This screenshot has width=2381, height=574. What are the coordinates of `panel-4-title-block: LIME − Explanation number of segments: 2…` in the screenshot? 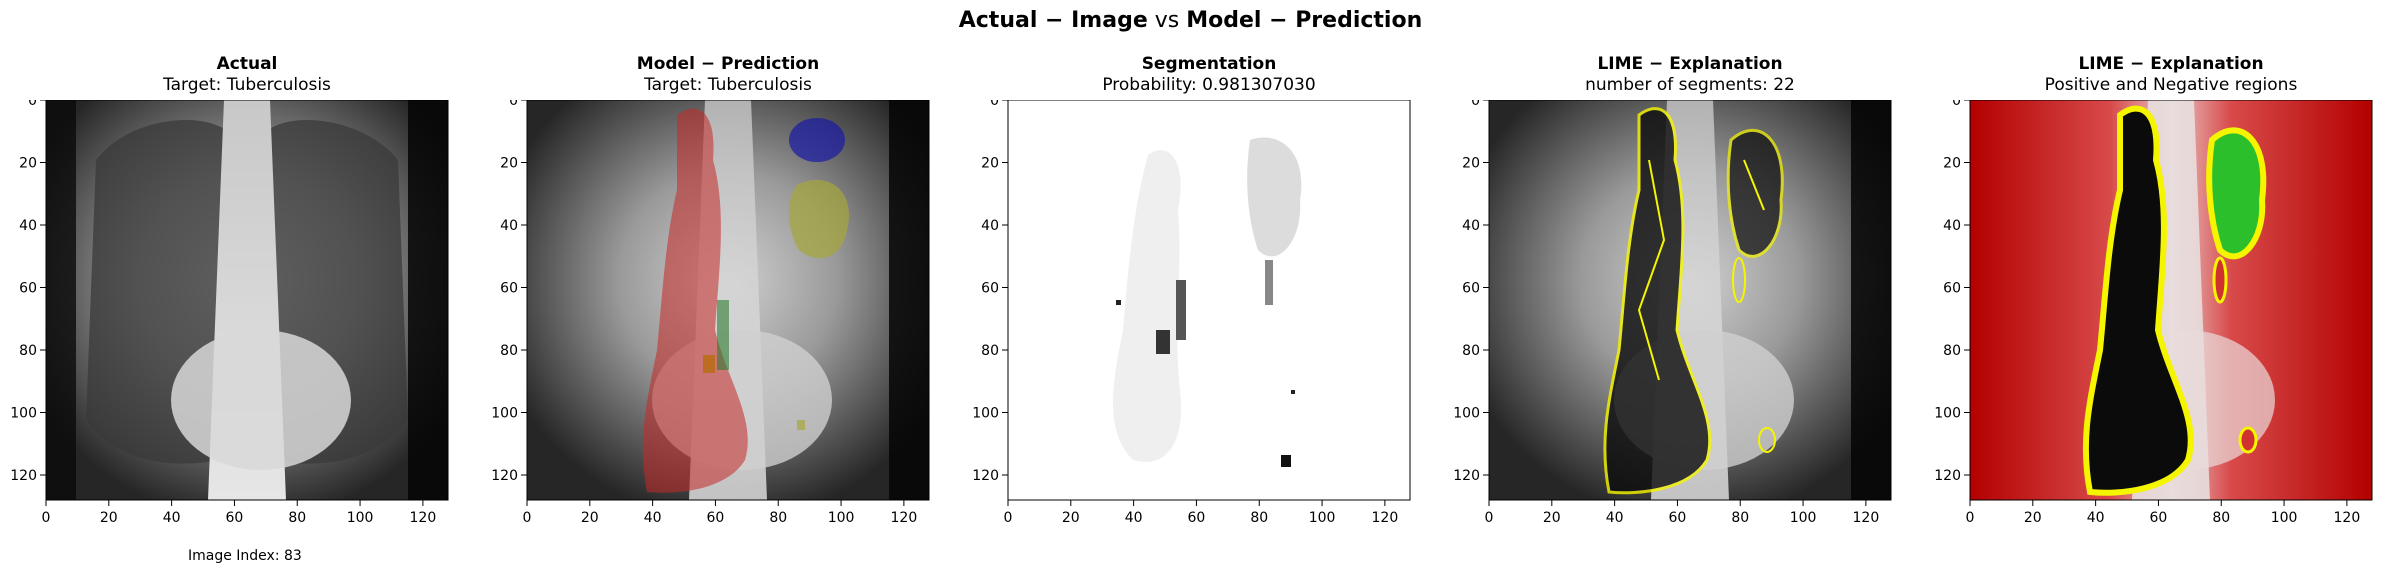 It's located at (1690, 75).